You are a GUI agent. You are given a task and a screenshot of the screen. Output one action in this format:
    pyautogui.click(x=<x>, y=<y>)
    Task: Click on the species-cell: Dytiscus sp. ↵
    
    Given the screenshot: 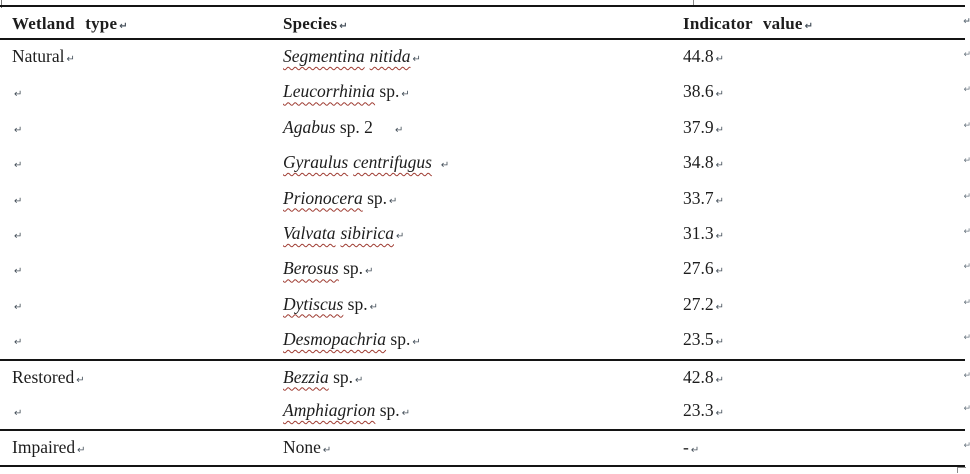 What is the action you would take?
    pyautogui.click(x=483, y=305)
    